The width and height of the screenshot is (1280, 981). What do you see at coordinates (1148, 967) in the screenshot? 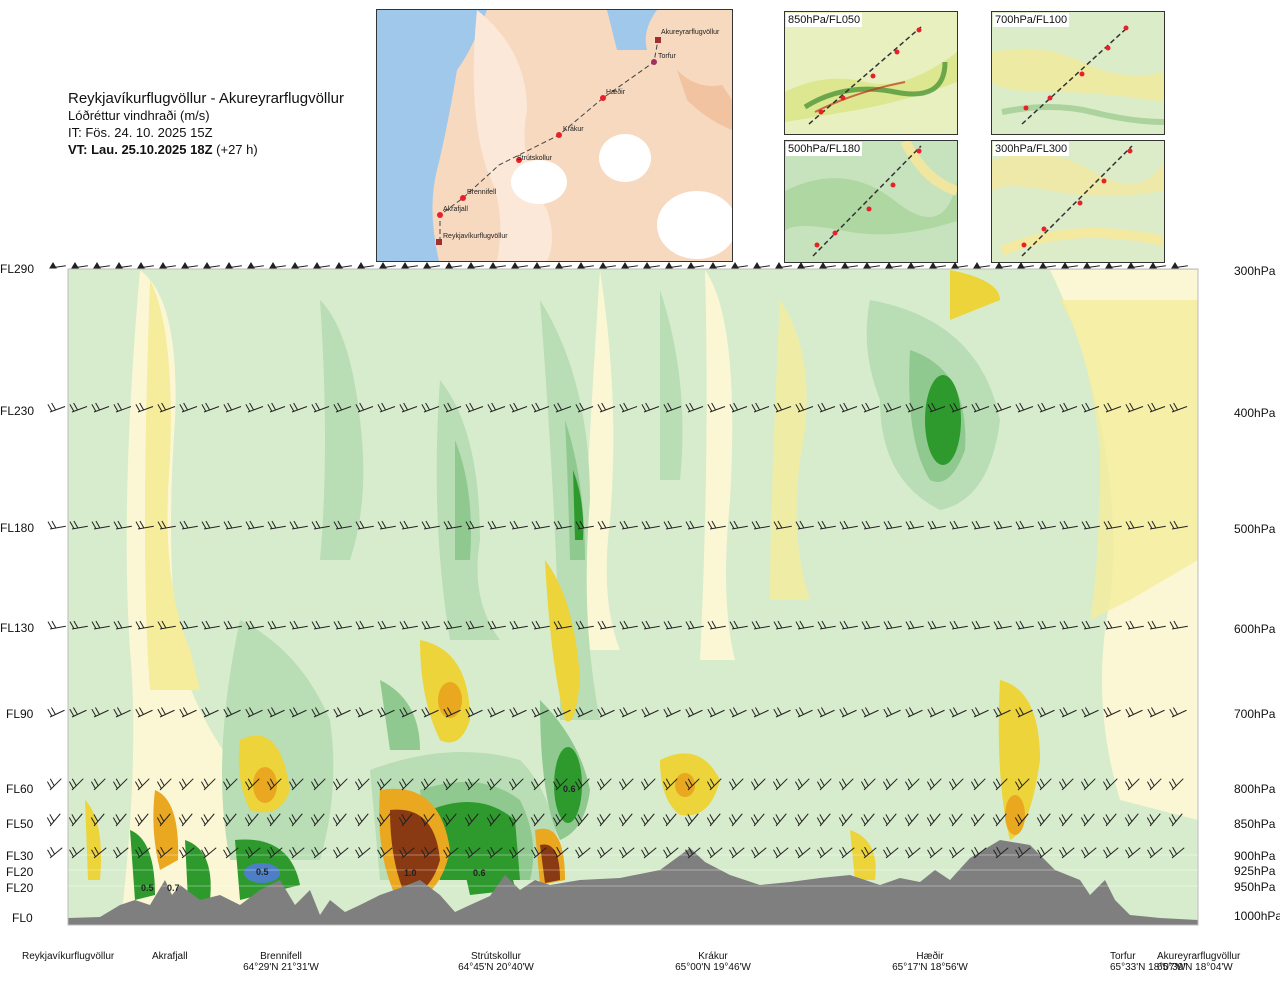
I see `location-coord: 65°33'N 18°07'W` at bounding box center [1148, 967].